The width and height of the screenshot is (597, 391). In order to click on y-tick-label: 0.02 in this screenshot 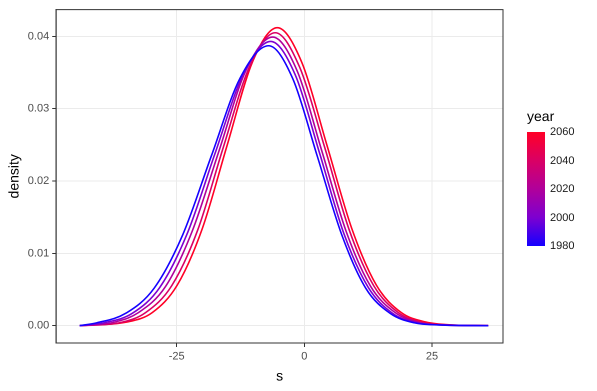, I will do `click(39, 181)`.